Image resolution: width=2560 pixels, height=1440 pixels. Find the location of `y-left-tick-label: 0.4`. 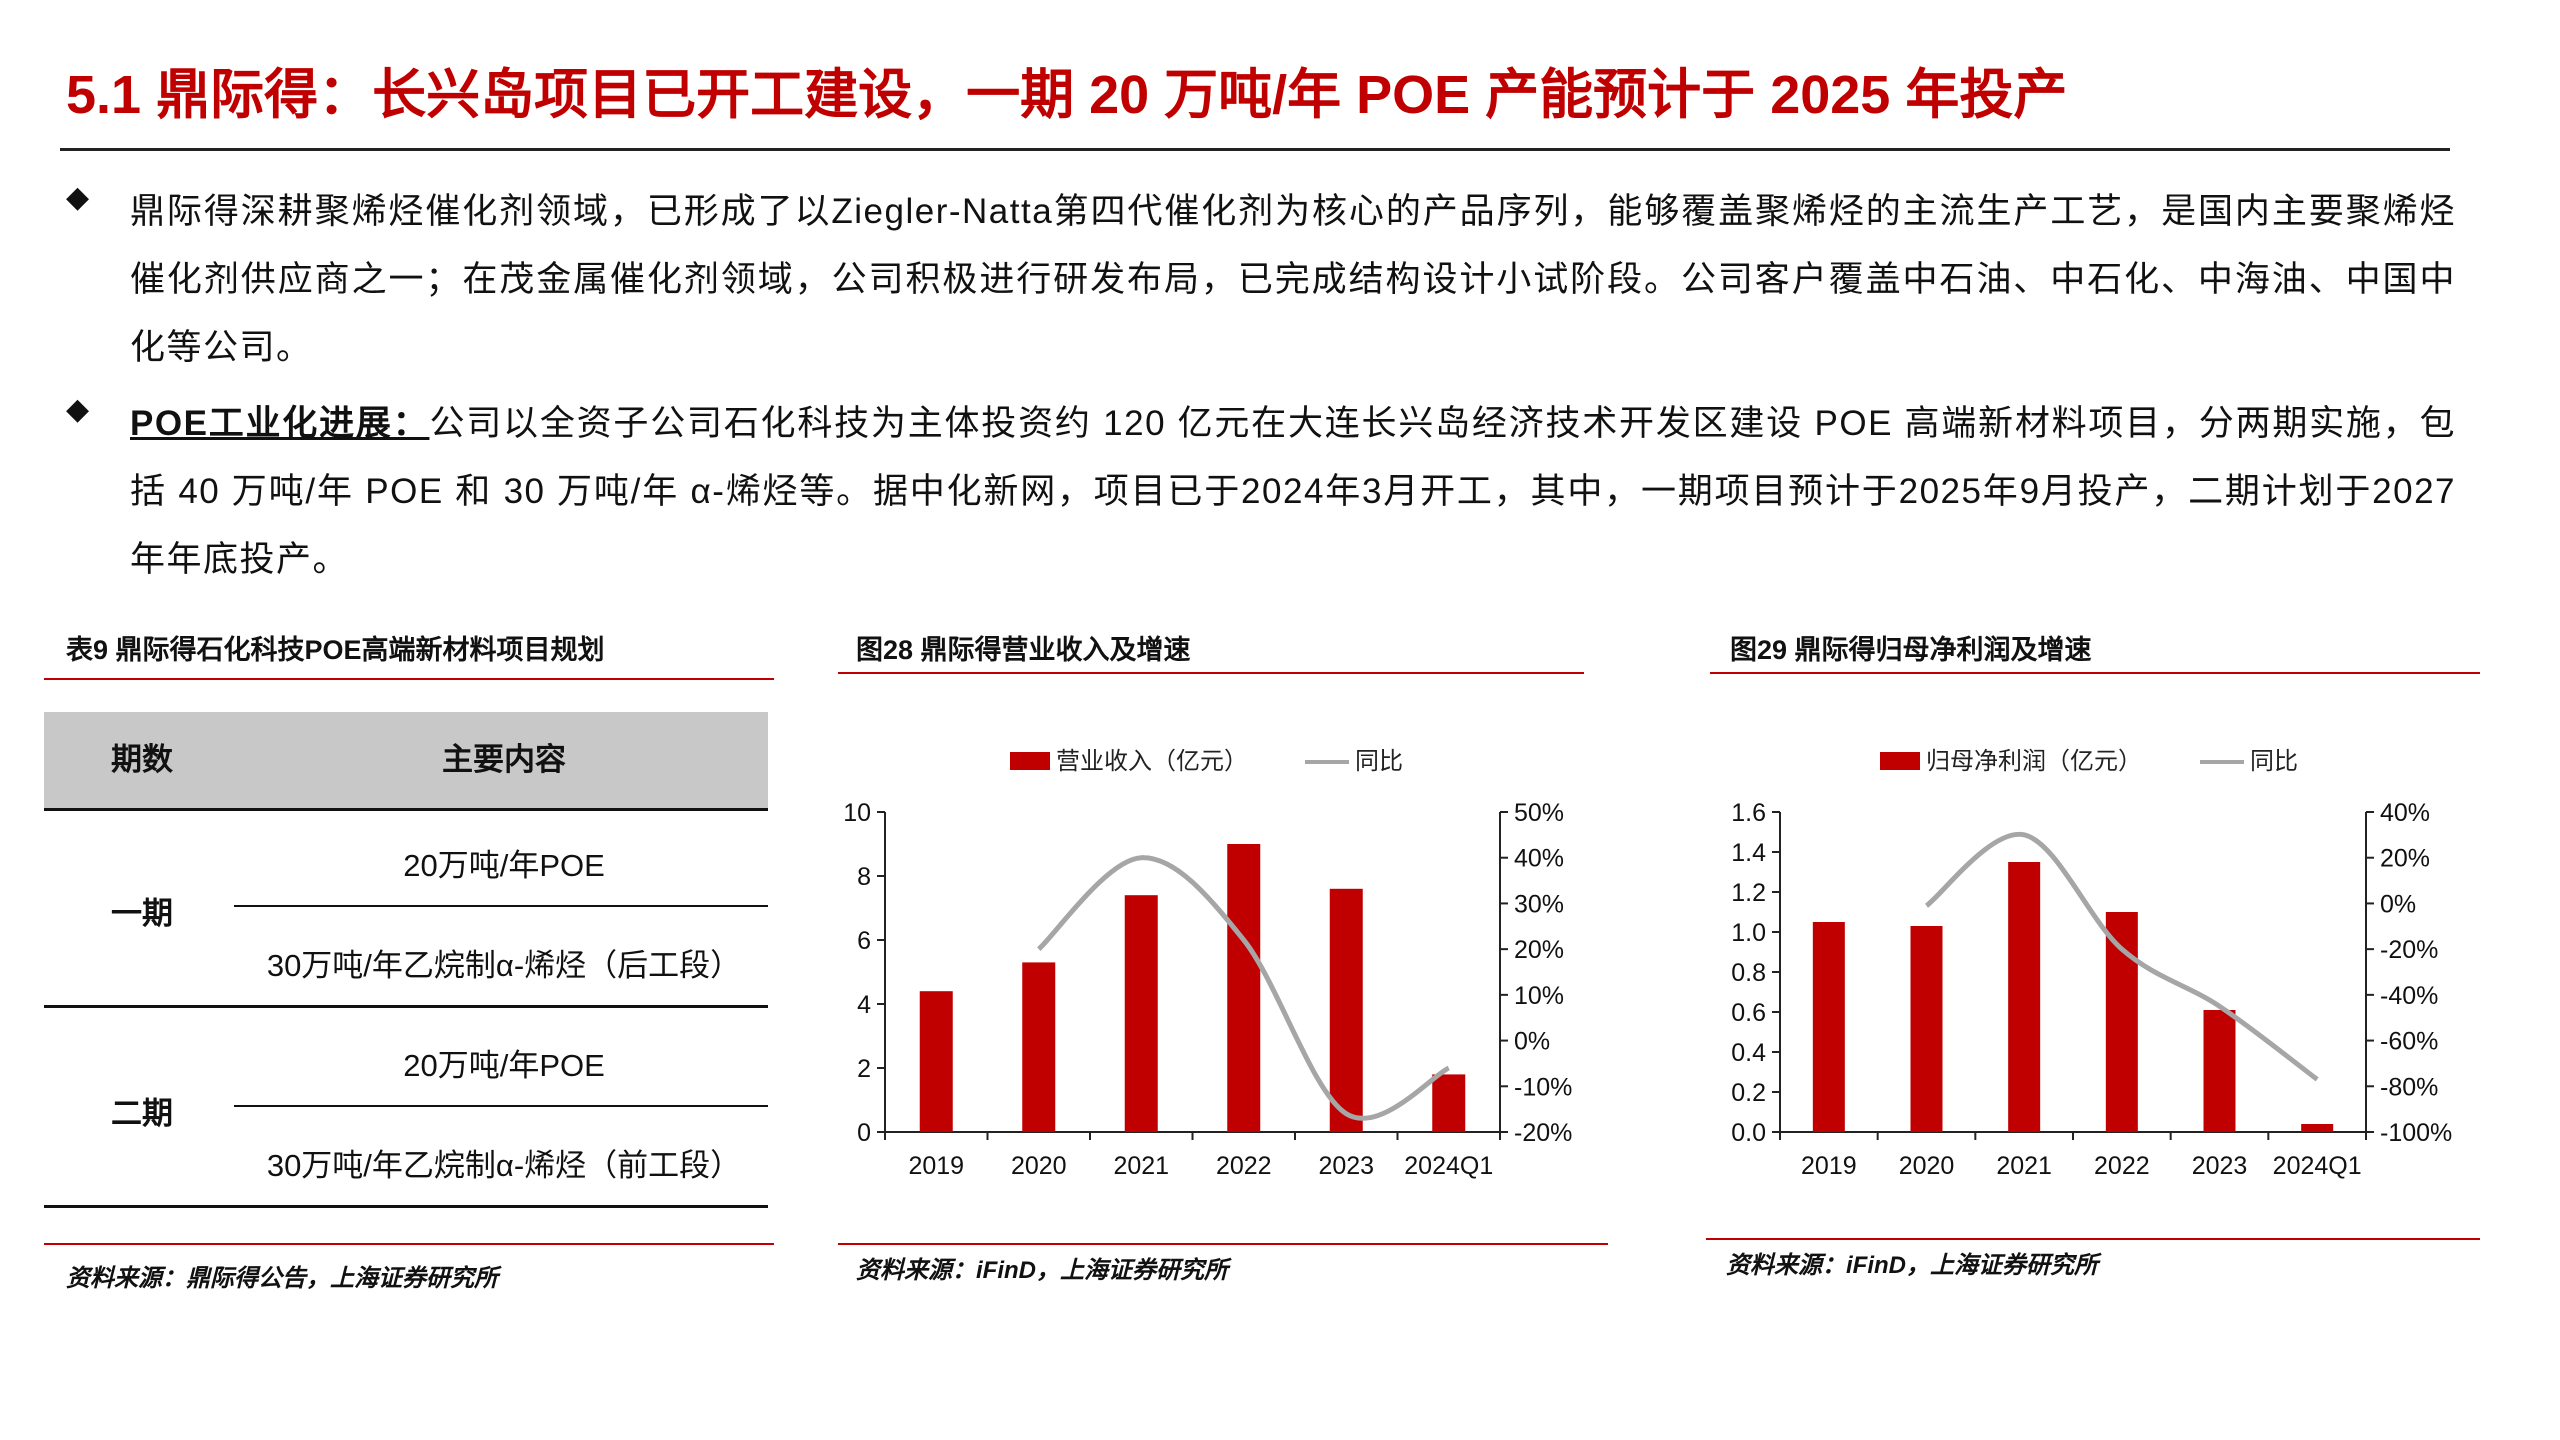

y-left-tick-label: 0.4 is located at coordinates (1748, 1053).